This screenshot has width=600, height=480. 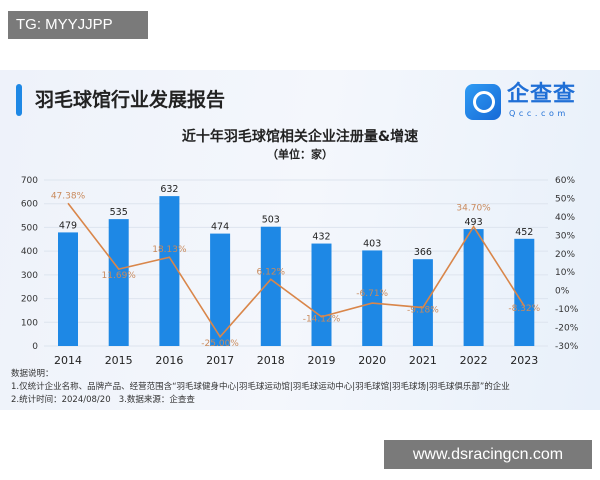 I want to click on x-tick: 2022, so click(x=474, y=360).